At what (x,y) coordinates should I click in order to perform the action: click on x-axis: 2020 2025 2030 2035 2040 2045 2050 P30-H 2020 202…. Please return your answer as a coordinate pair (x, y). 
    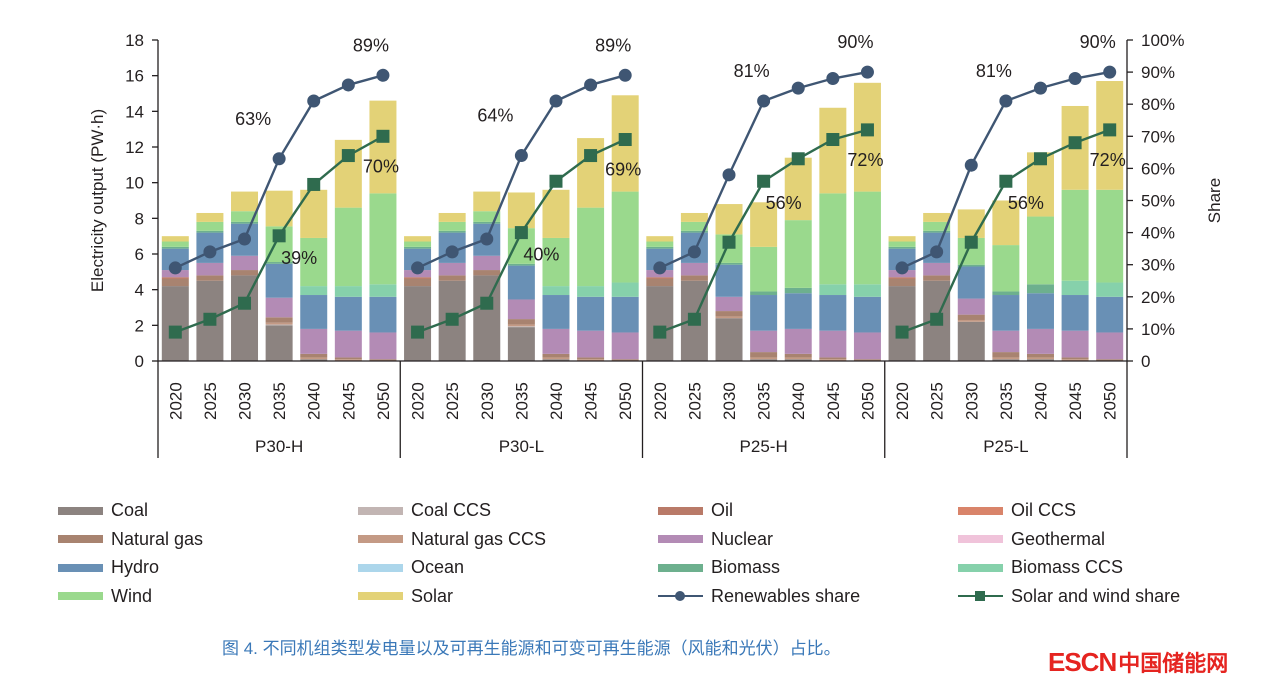
    Looking at the image, I should click on (642, 409).